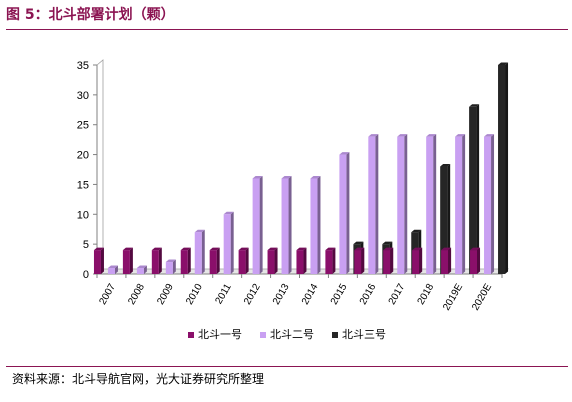 The image size is (572, 402). What do you see at coordinates (287, 29) in the screenshot?
I see `title-divider` at bounding box center [287, 29].